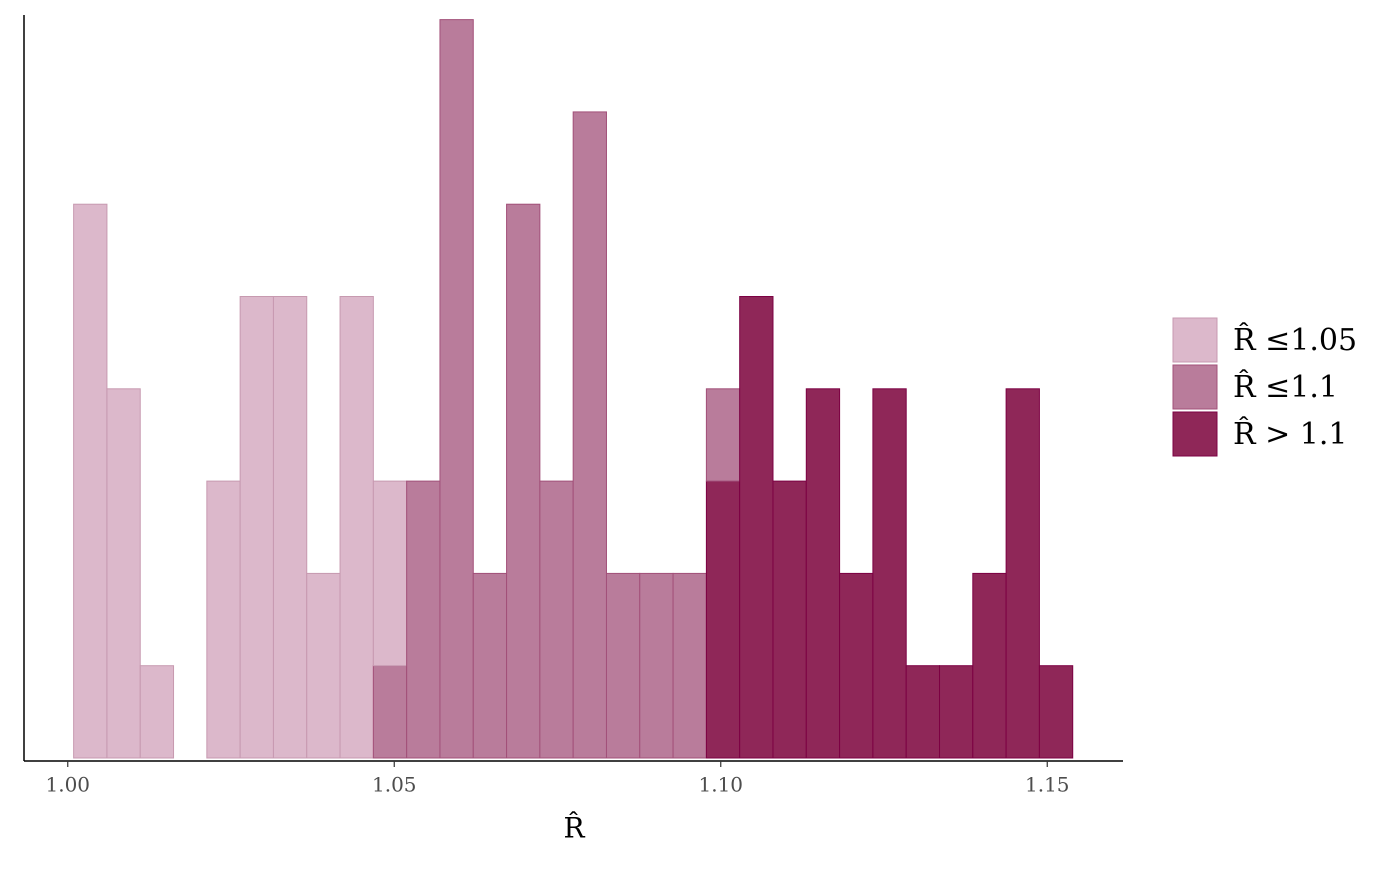  Describe the element at coordinates (394, 785) in the screenshot. I see `x-tick-label: 1.05` at that location.